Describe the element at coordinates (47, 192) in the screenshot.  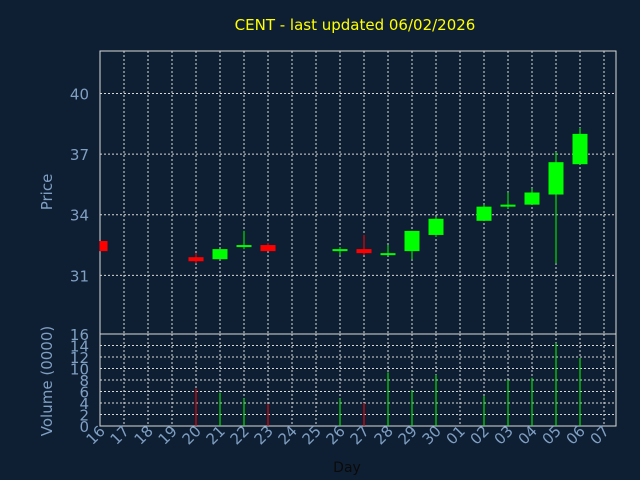
I see `price-axis-label: Price` at that location.